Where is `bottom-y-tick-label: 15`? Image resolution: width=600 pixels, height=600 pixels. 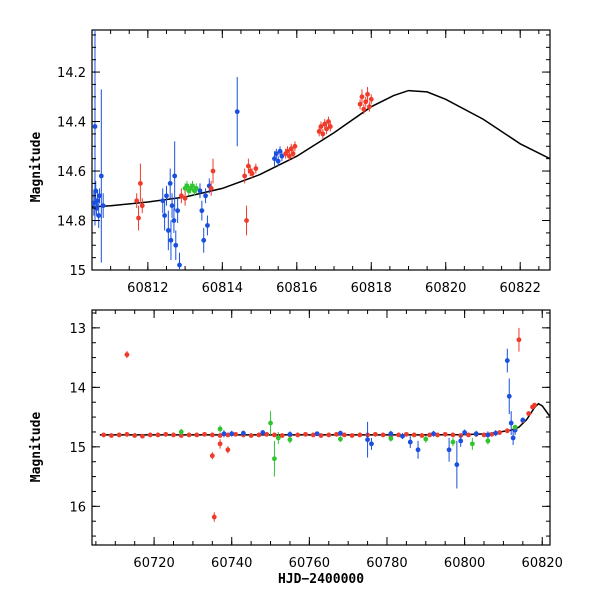
bottom-y-tick-label: 15 is located at coordinates (77, 448).